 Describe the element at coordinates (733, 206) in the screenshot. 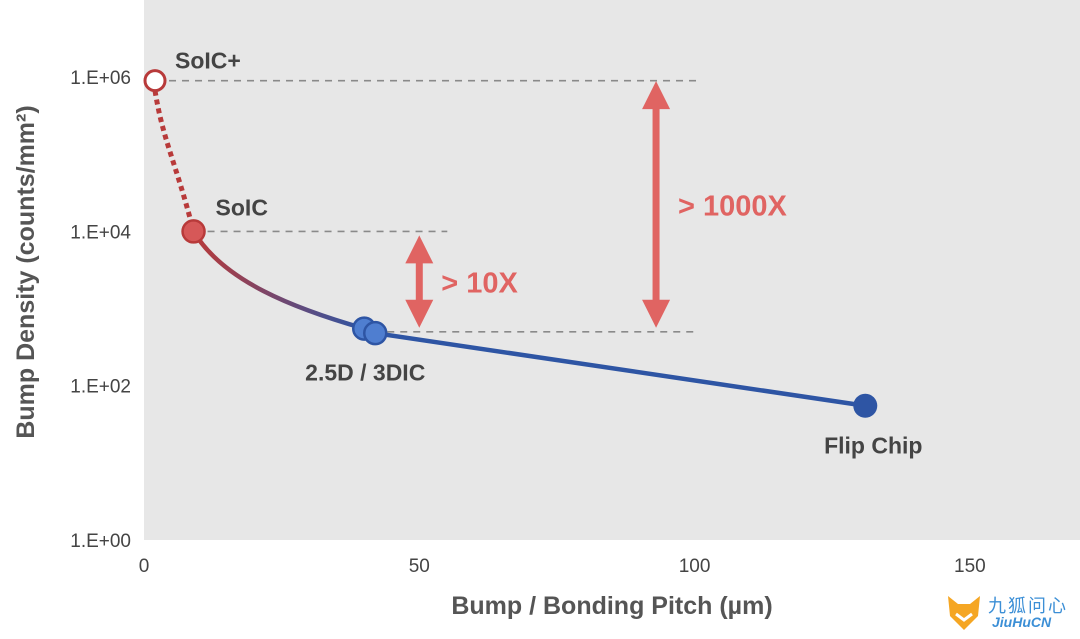

I see `ratio-annotation: > 1000X` at that location.